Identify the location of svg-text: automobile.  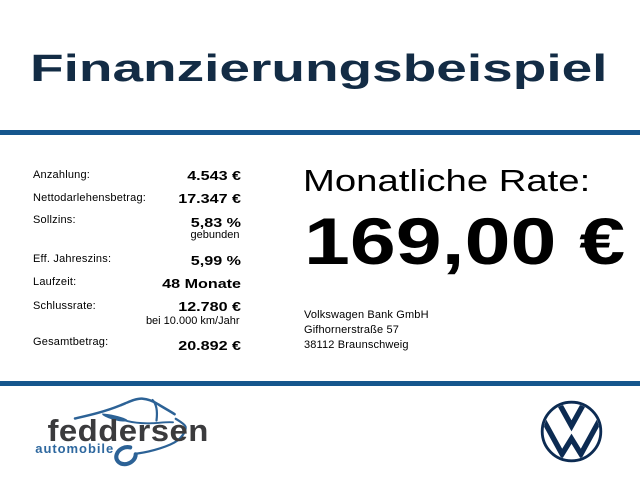
(74, 448).